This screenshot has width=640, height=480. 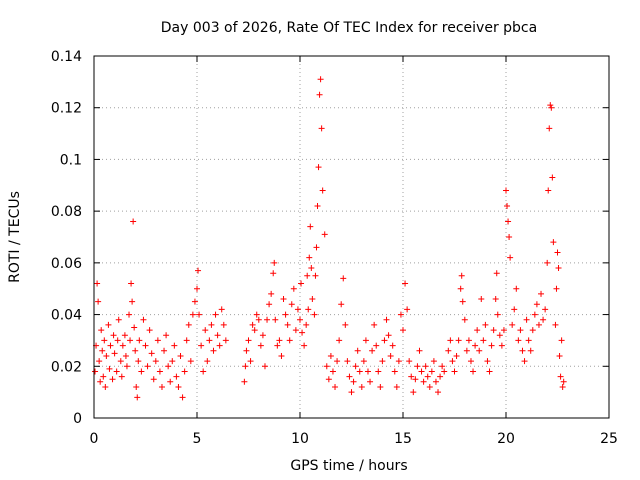 What do you see at coordinates (348, 466) in the screenshot?
I see `x-axis-label: GPS time / hours` at bounding box center [348, 466].